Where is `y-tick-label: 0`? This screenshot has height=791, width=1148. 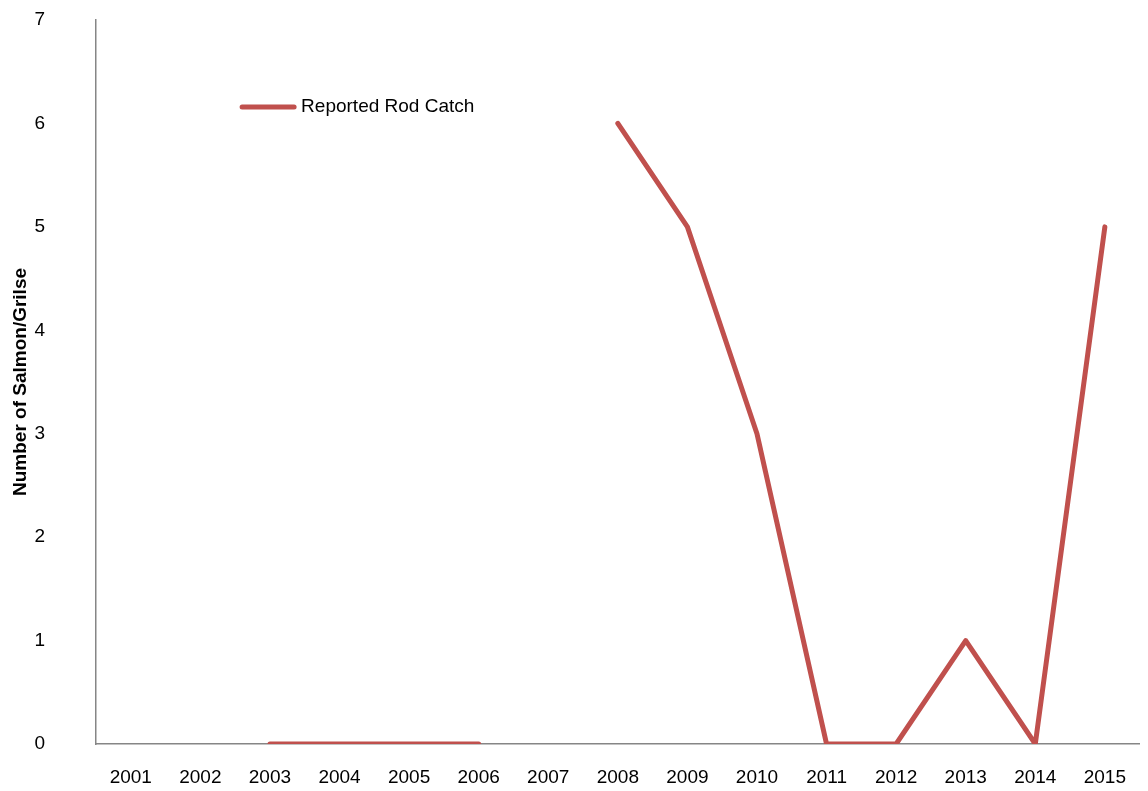
y-tick-label: 0 is located at coordinates (39, 743).